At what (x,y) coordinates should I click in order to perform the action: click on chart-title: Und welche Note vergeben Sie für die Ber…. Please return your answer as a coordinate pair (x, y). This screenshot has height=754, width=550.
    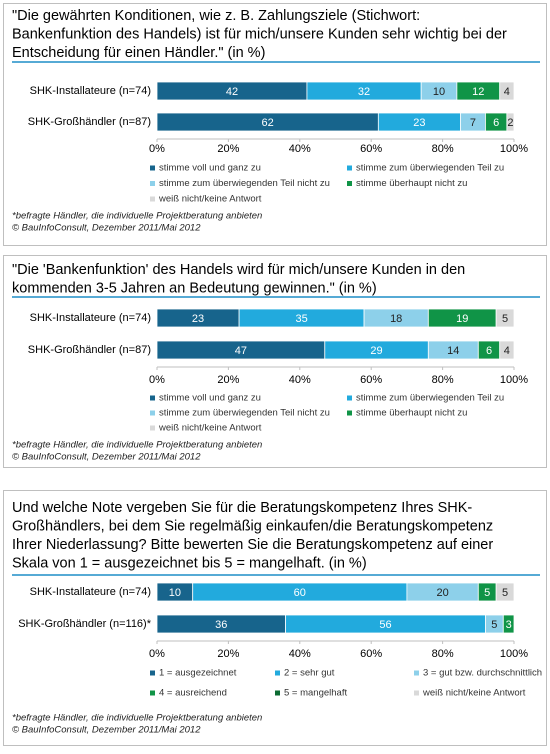
    Looking at the image, I should click on (242, 508).